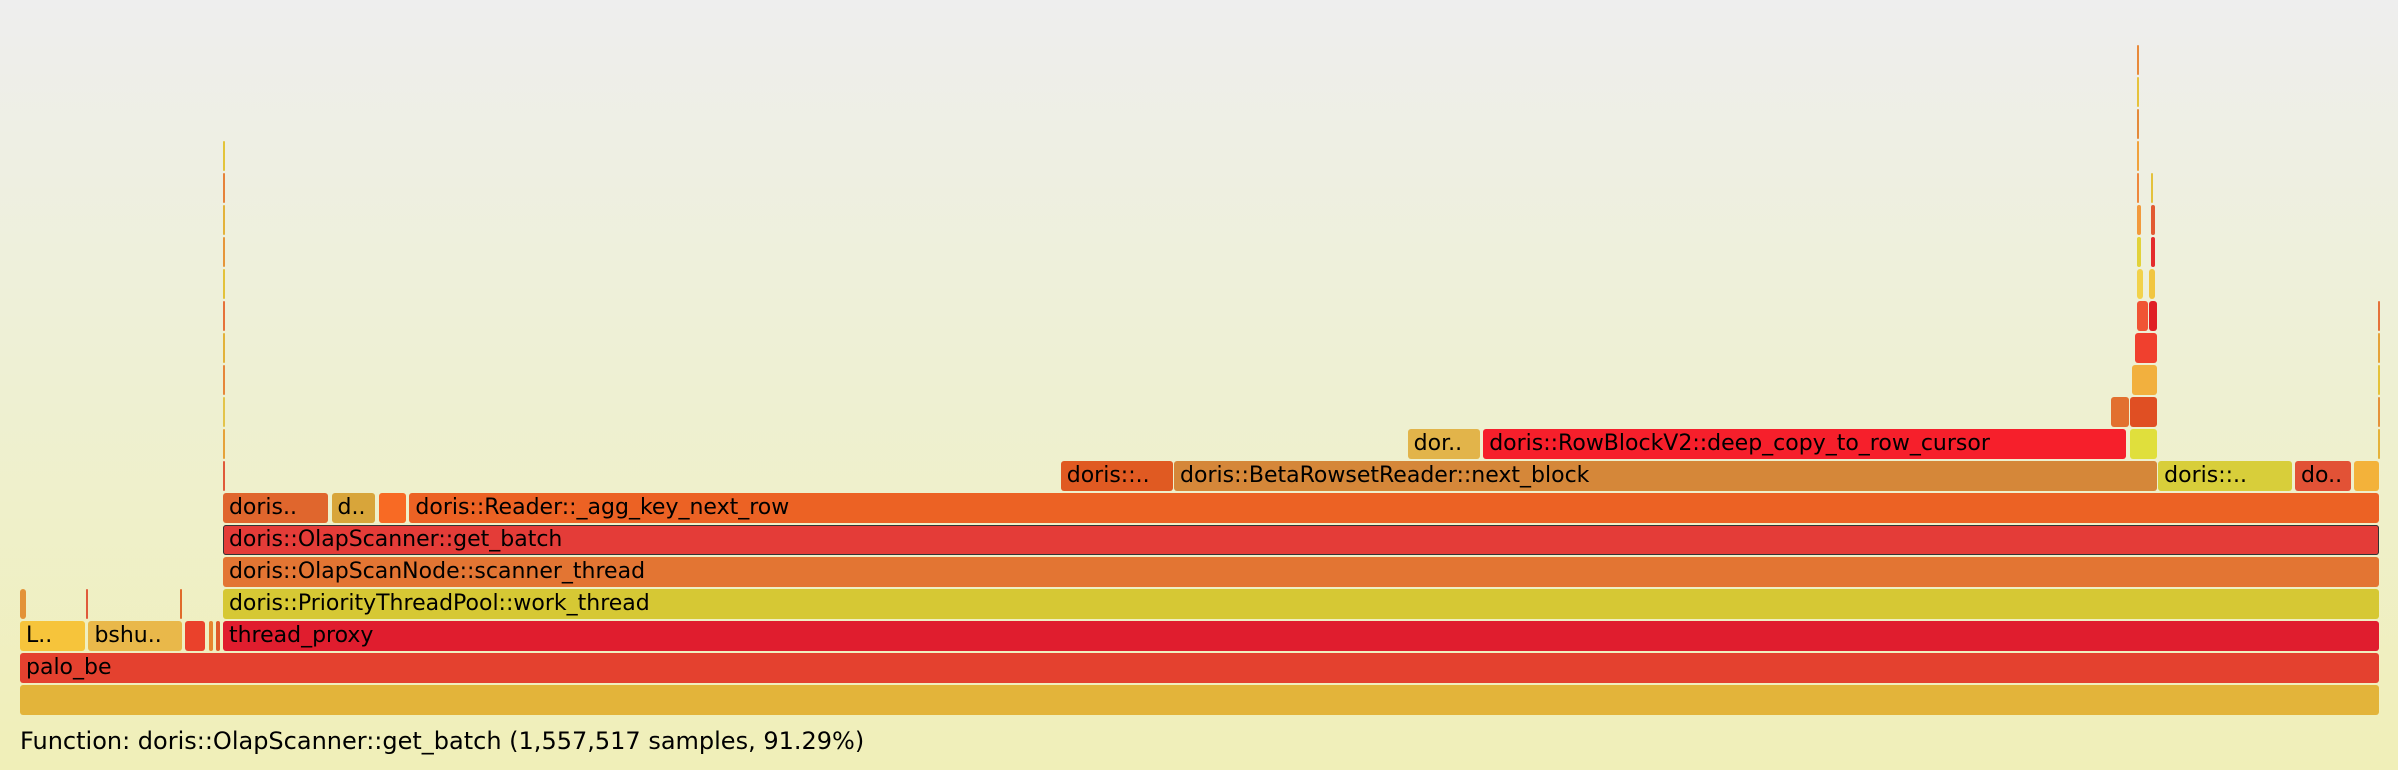 The height and width of the screenshot is (770, 2398). I want to click on frame-palo-be: palo_be, so click(1199, 668).